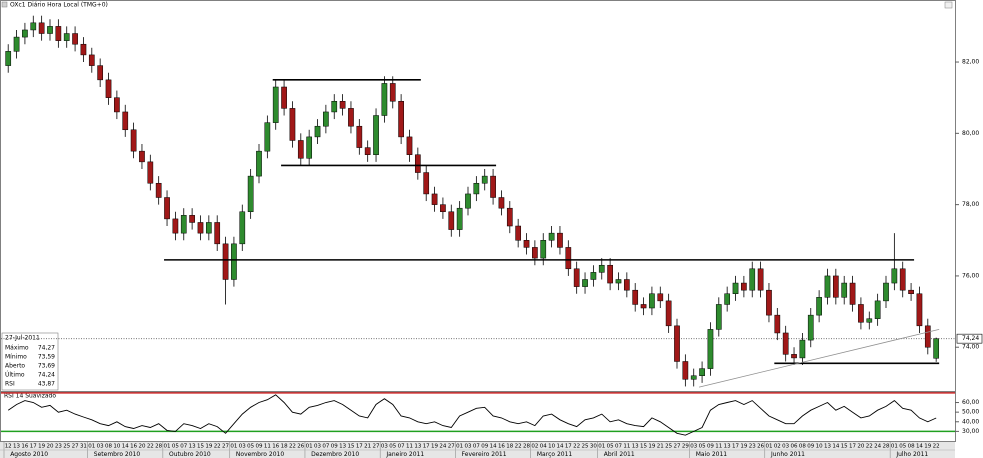 This screenshot has height=458, width=983. Describe the element at coordinates (712, 454) in the screenshot. I see `month-label: Maio 2011` at that location.